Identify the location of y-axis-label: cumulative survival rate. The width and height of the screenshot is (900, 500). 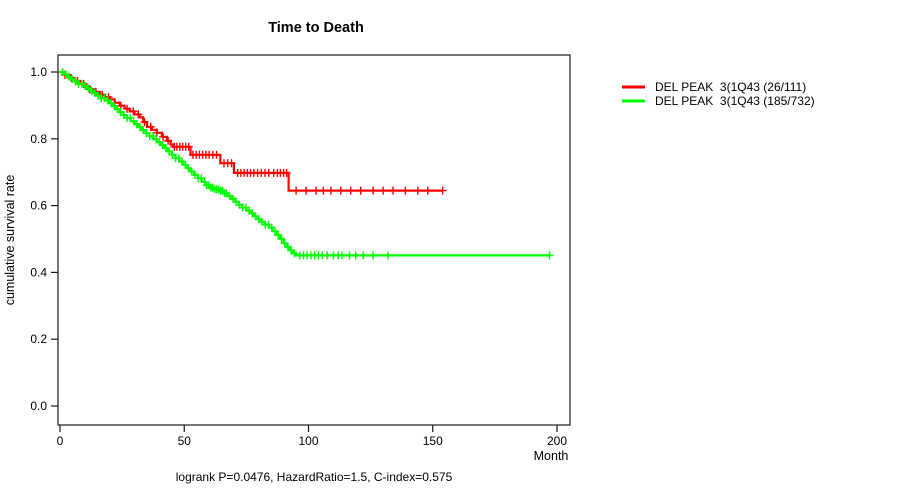
(10, 240).